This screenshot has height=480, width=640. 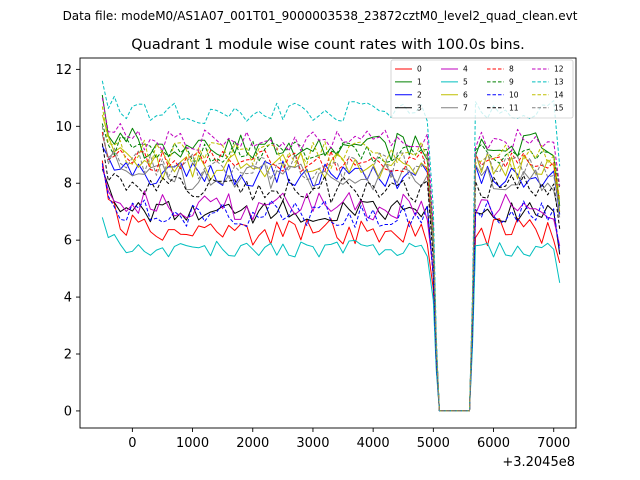 I want to click on legend-label-11: 11, so click(x=514, y=107).